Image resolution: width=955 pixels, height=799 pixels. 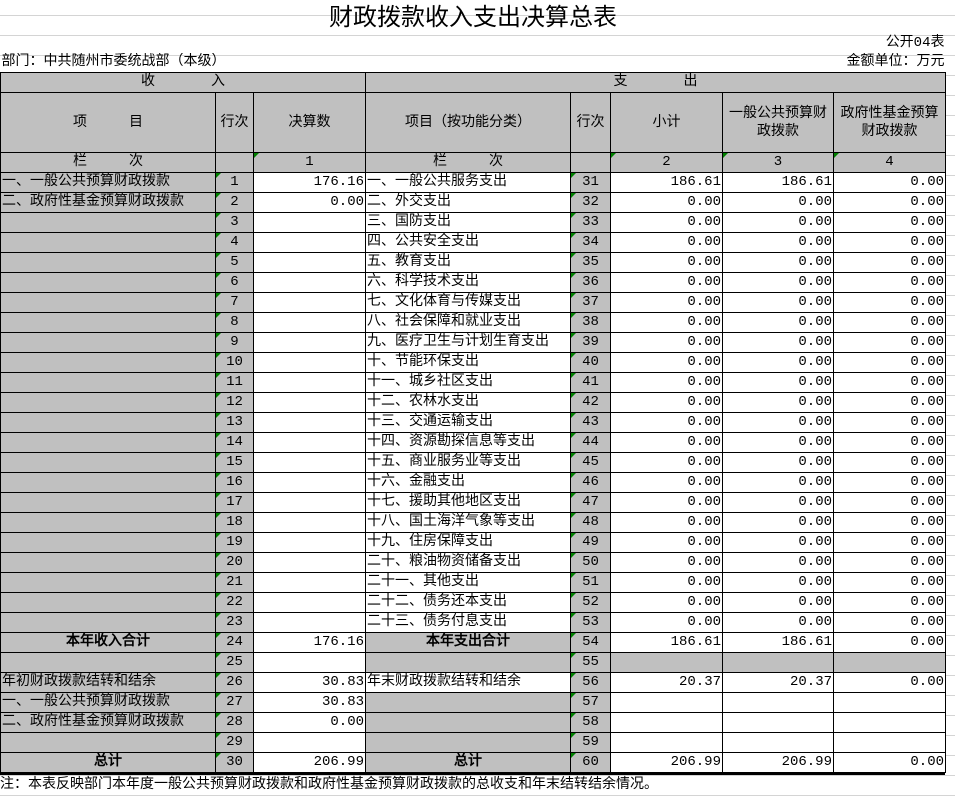 I want to click on table-row: 20 二十、粮油物资储备支出 50 0.00 0.00 0.00, so click(x=473, y=562).